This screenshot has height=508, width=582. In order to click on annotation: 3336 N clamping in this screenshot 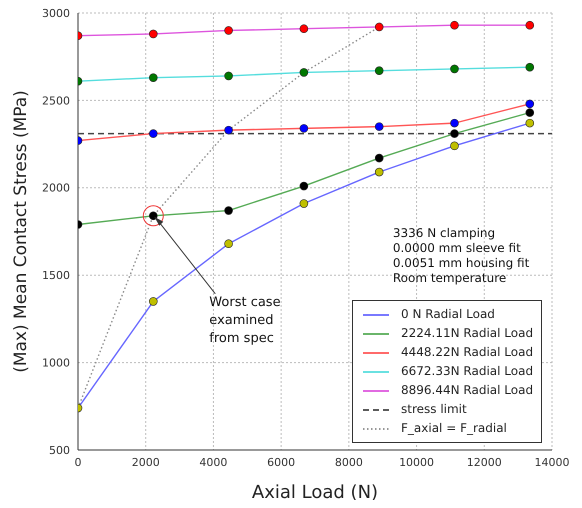, I will do `click(444, 234)`.